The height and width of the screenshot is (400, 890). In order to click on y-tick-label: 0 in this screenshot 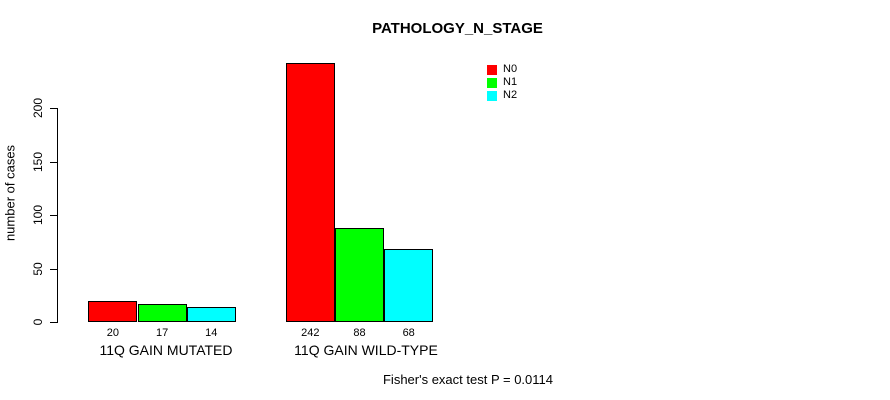, I will do `click(38, 322)`.